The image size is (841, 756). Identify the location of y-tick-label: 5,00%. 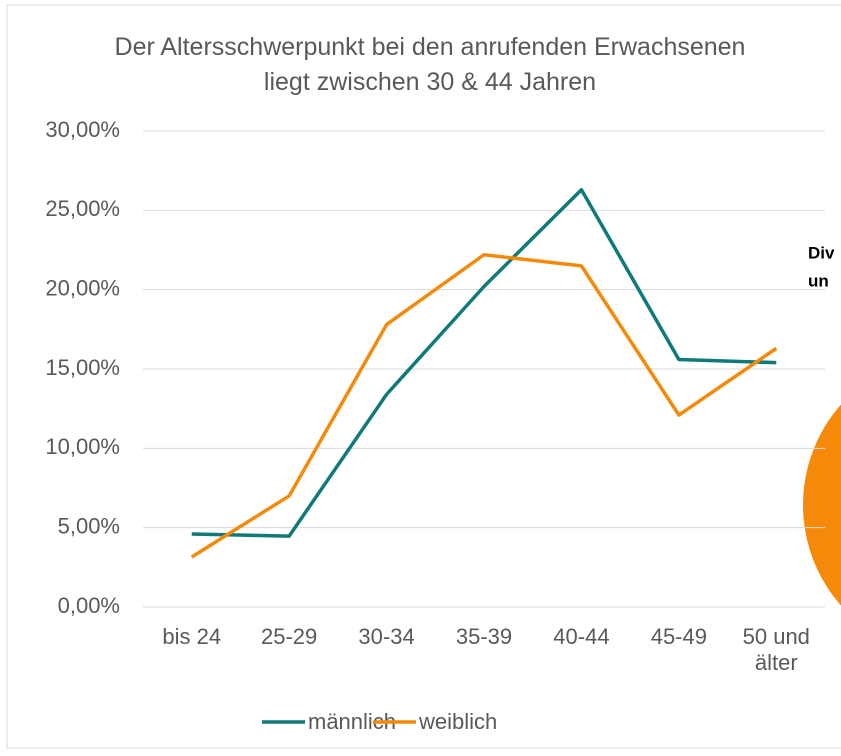
(89, 525).